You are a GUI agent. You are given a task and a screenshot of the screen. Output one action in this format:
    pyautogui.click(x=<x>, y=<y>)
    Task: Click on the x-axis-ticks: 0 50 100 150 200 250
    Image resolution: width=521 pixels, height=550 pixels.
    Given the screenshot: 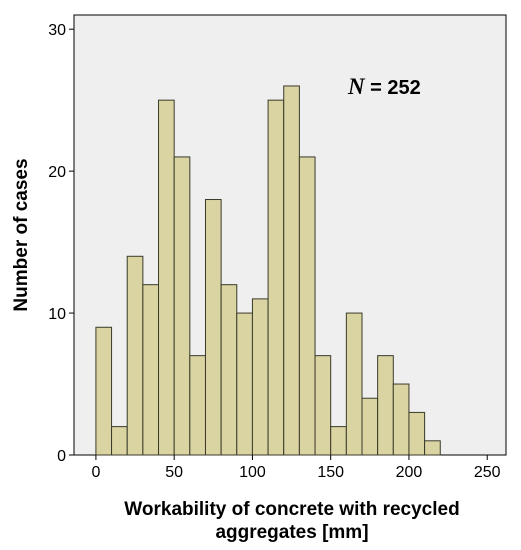 What is the action you would take?
    pyautogui.click(x=296, y=468)
    